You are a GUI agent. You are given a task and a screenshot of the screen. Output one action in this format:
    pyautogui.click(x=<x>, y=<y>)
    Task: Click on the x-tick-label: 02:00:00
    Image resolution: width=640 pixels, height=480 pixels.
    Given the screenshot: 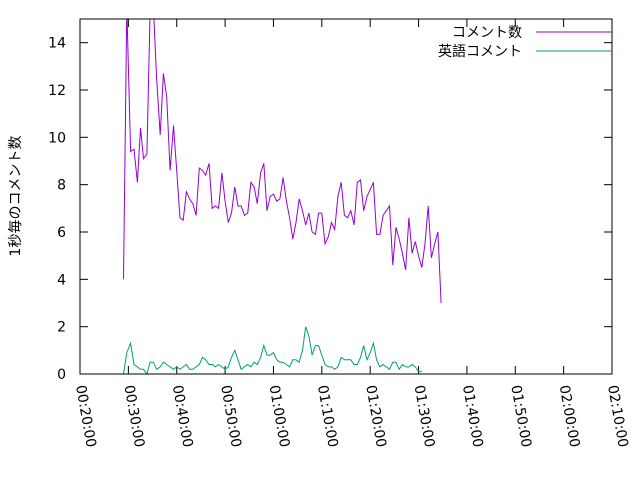 What is the action you would take?
    pyautogui.click(x=569, y=416)
    